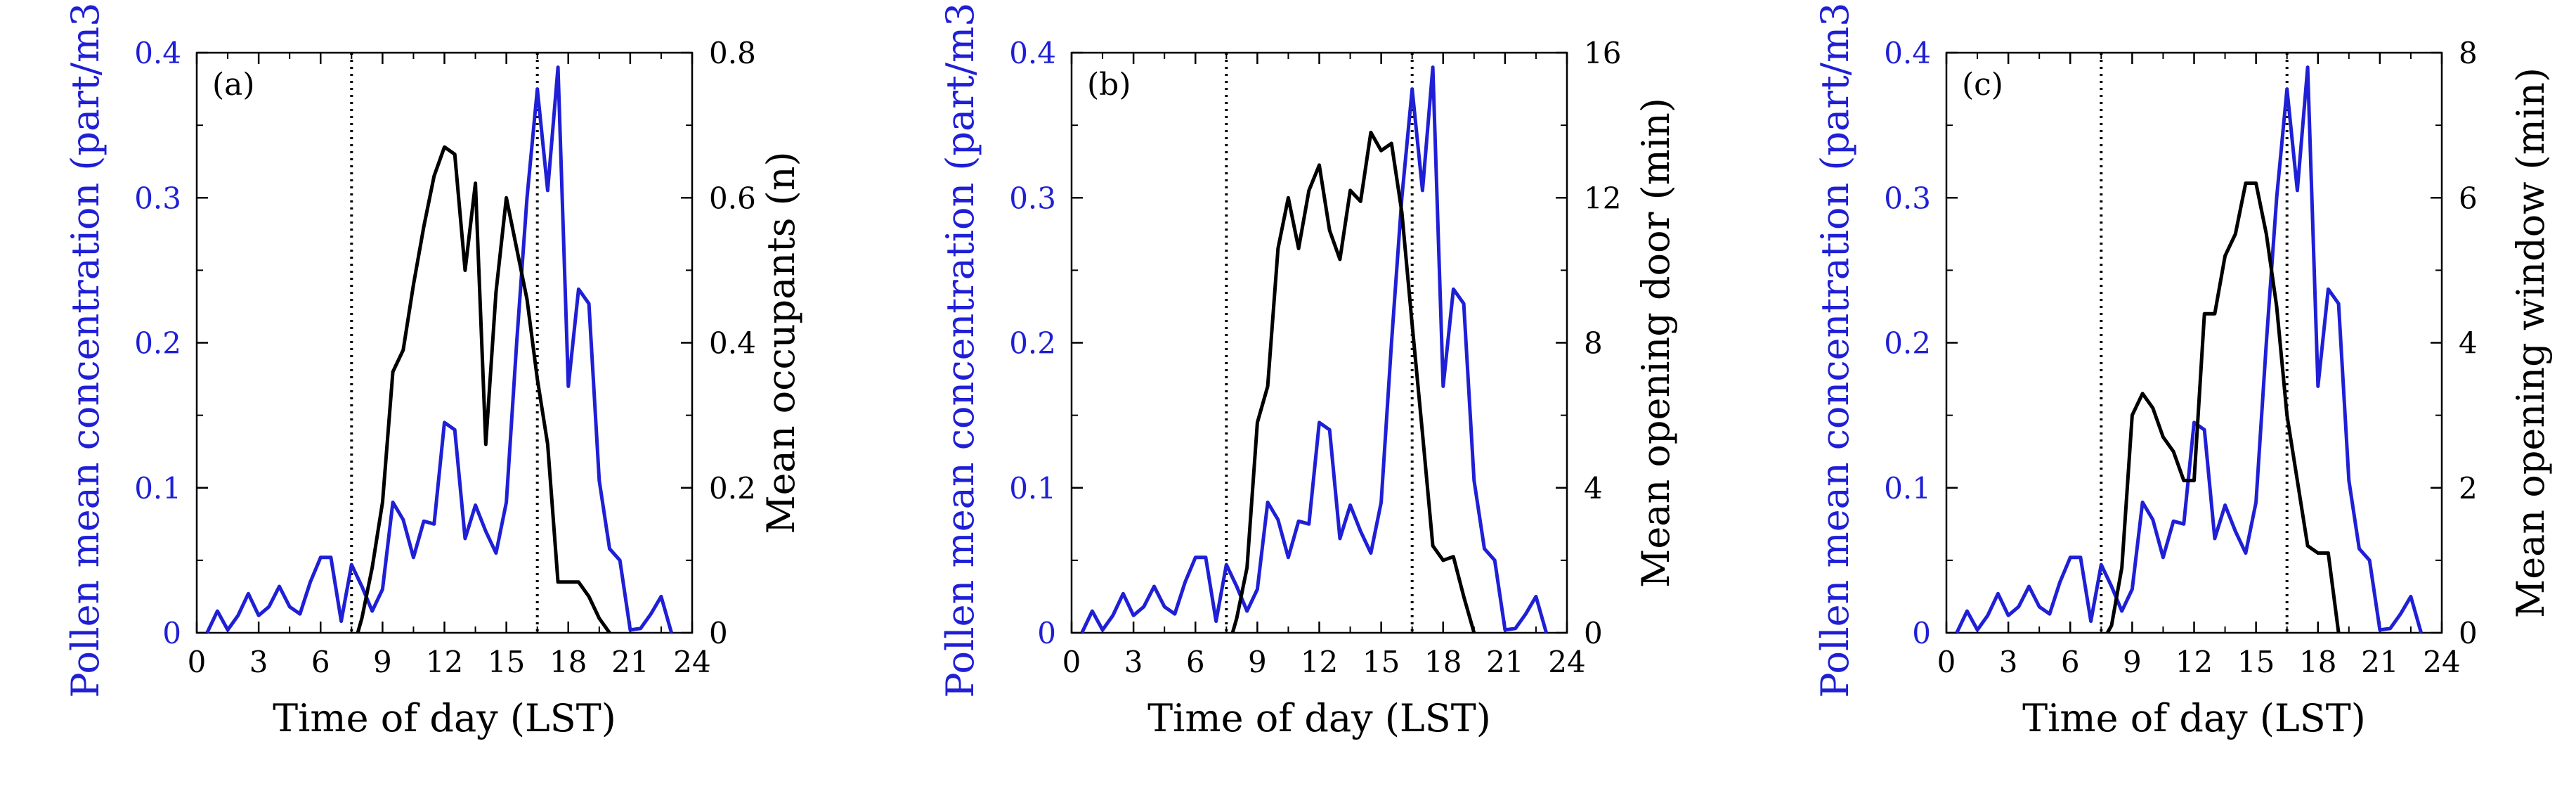 The width and height of the screenshot is (2576, 791). What do you see at coordinates (1314, 349) in the screenshot?
I see `pollen-series-line` at bounding box center [1314, 349].